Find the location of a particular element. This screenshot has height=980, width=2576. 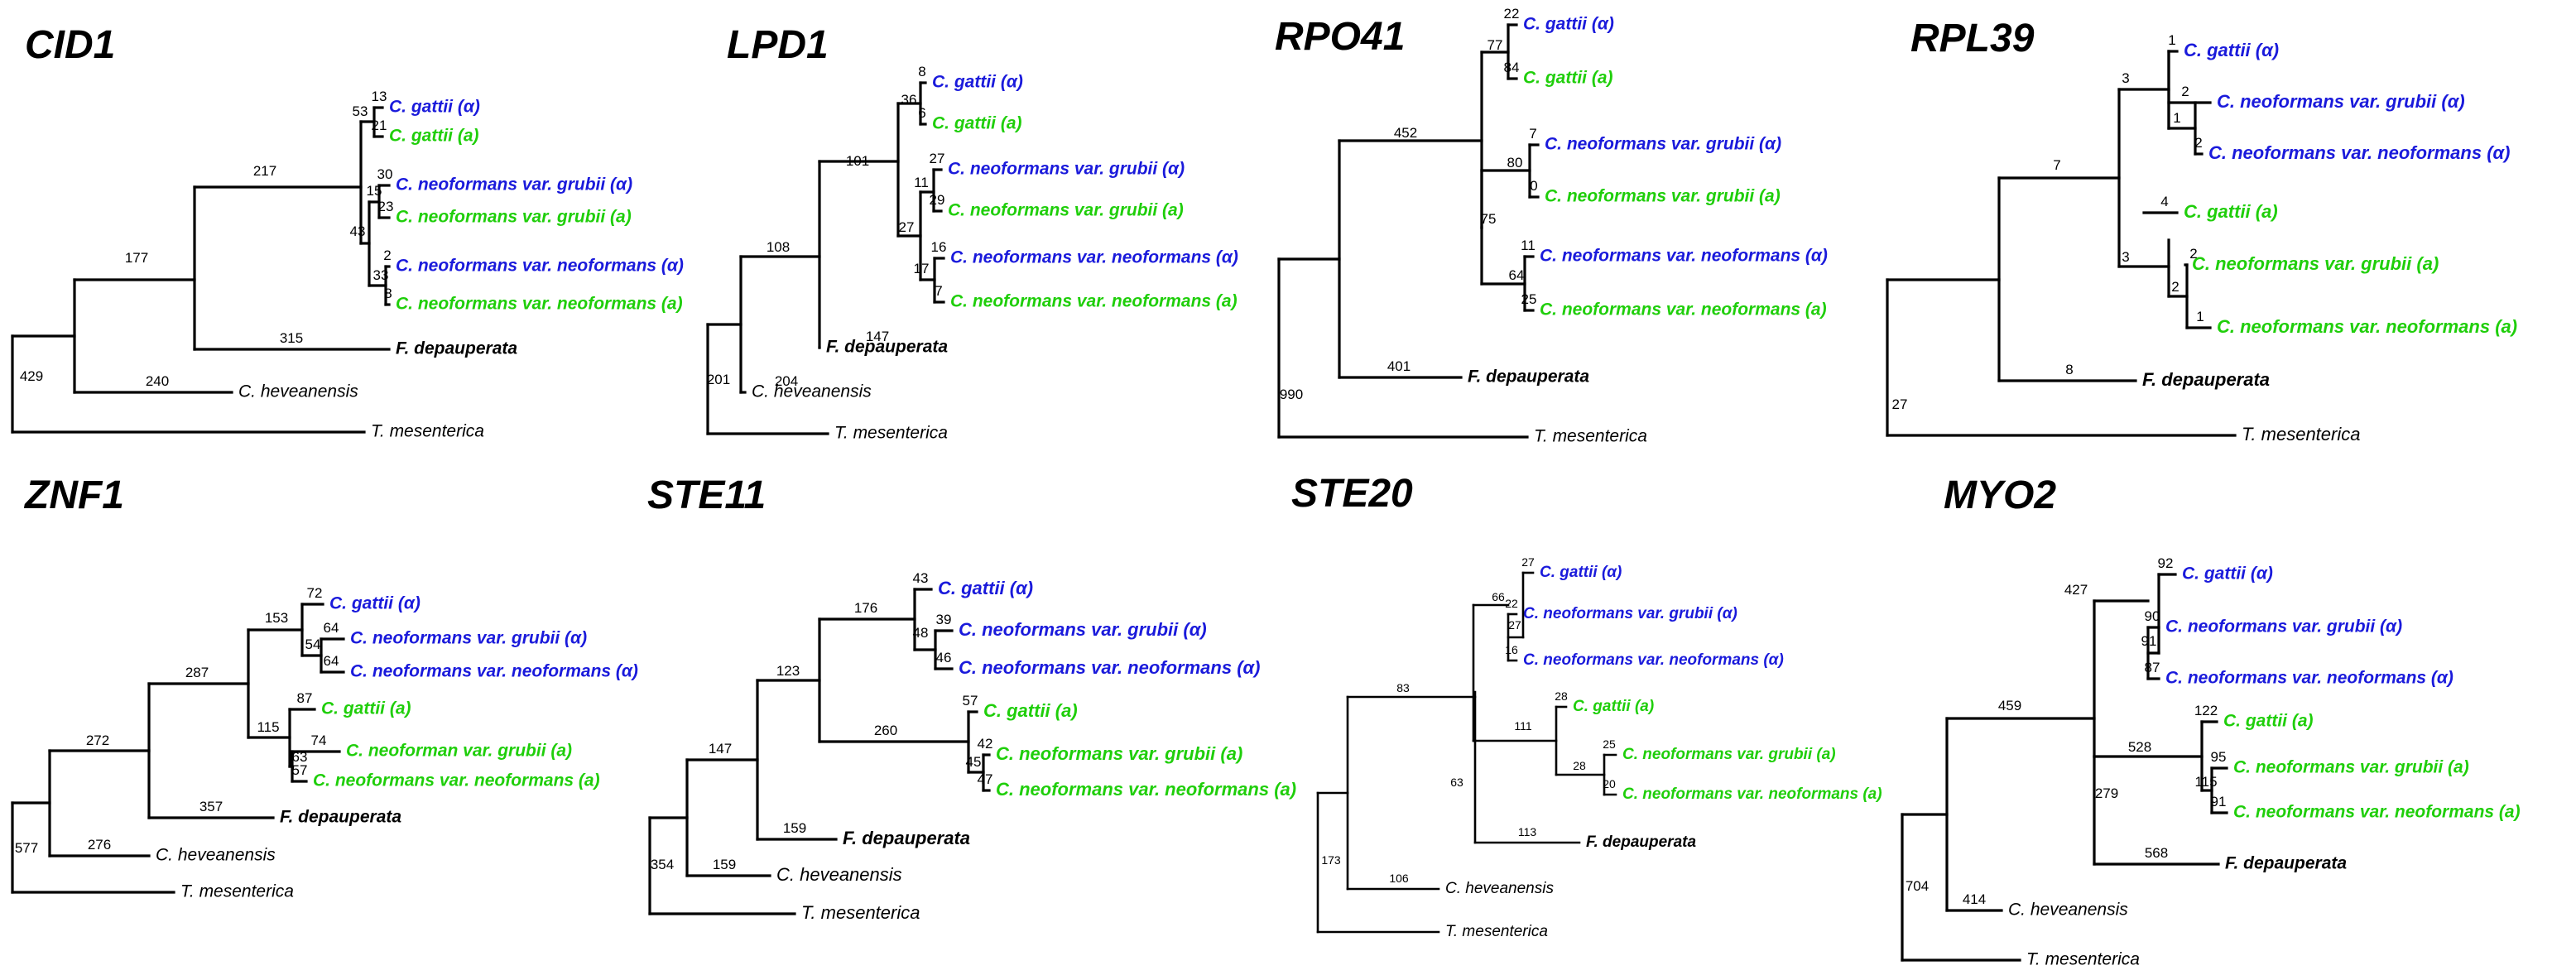

branch-length-label: 217 is located at coordinates (264, 171).